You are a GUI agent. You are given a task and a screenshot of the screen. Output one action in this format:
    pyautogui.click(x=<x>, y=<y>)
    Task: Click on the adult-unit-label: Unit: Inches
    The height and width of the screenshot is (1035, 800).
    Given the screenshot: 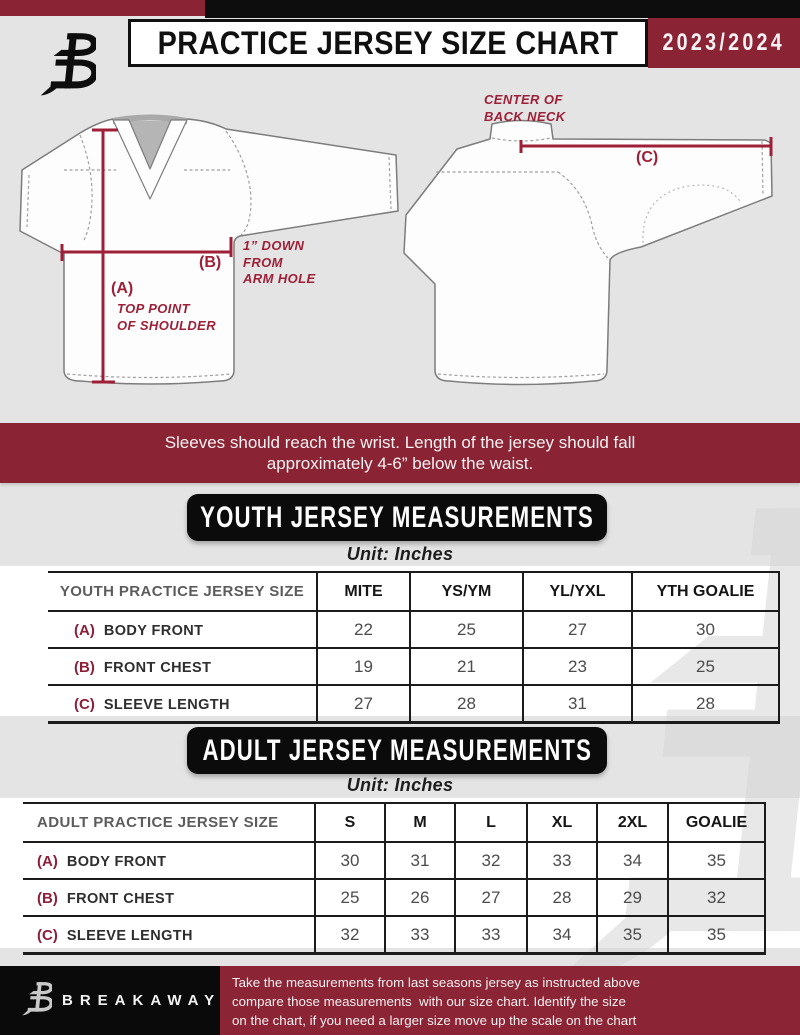 What is the action you would take?
    pyautogui.click(x=400, y=785)
    